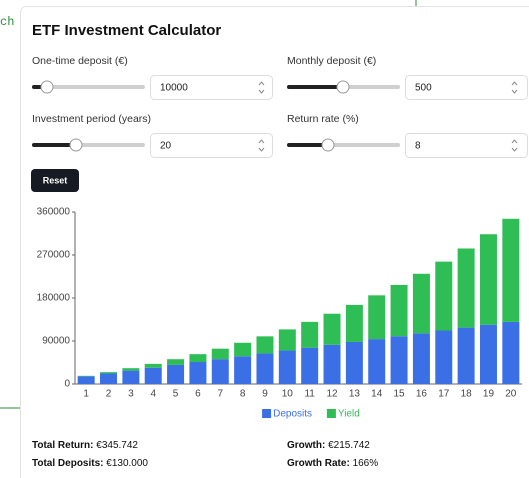  Describe the element at coordinates (332, 394) in the screenshot. I see `x-tick-label: 12` at that location.